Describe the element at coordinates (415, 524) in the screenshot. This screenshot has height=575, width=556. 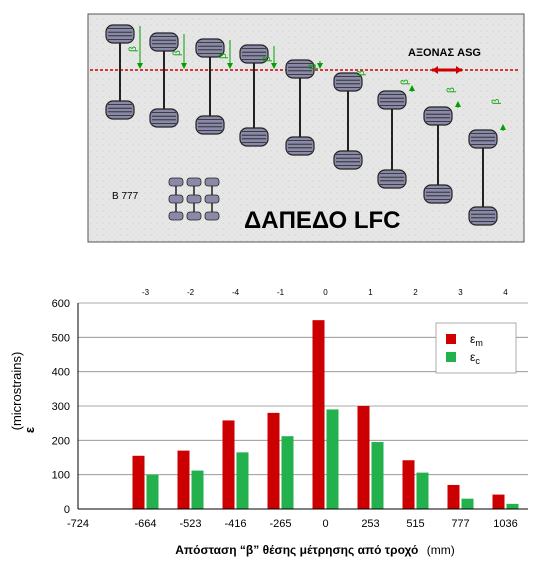
I see `x-tick-label: 515` at that location.